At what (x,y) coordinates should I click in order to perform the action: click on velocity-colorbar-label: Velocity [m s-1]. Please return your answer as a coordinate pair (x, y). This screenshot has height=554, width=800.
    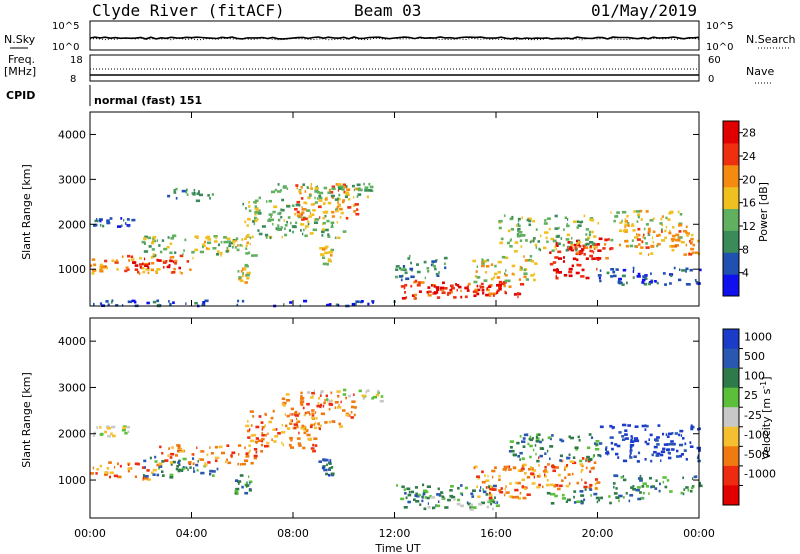
    Looking at the image, I should click on (766, 417).